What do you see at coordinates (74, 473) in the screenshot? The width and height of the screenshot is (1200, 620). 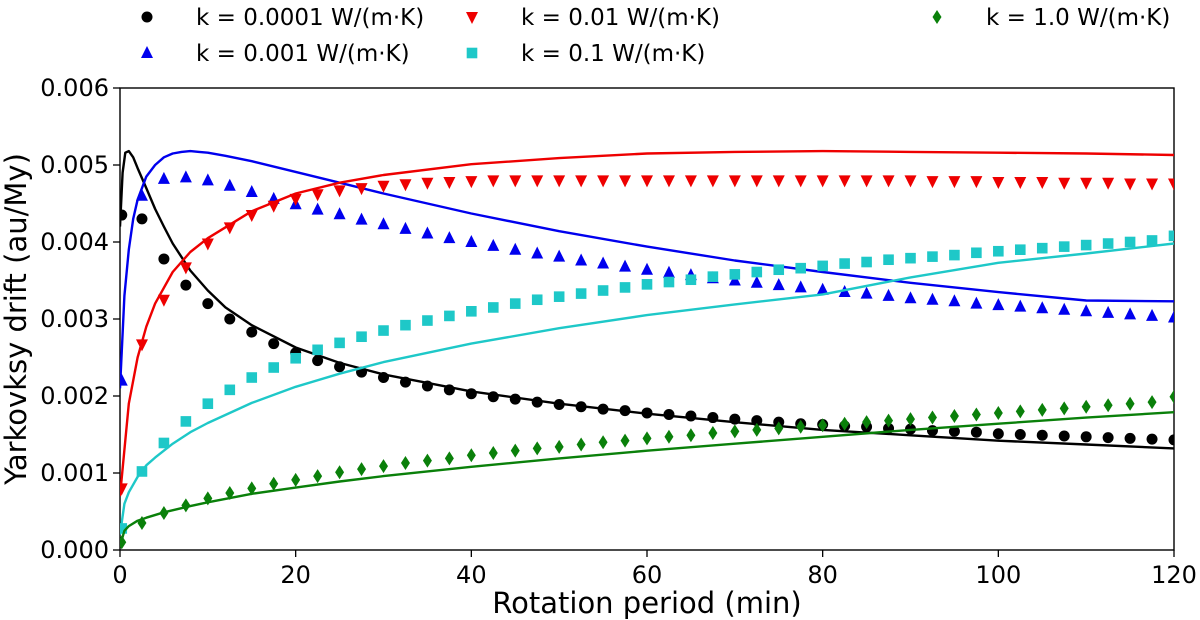 I see `y-tick-label: 0.001` at bounding box center [74, 473].